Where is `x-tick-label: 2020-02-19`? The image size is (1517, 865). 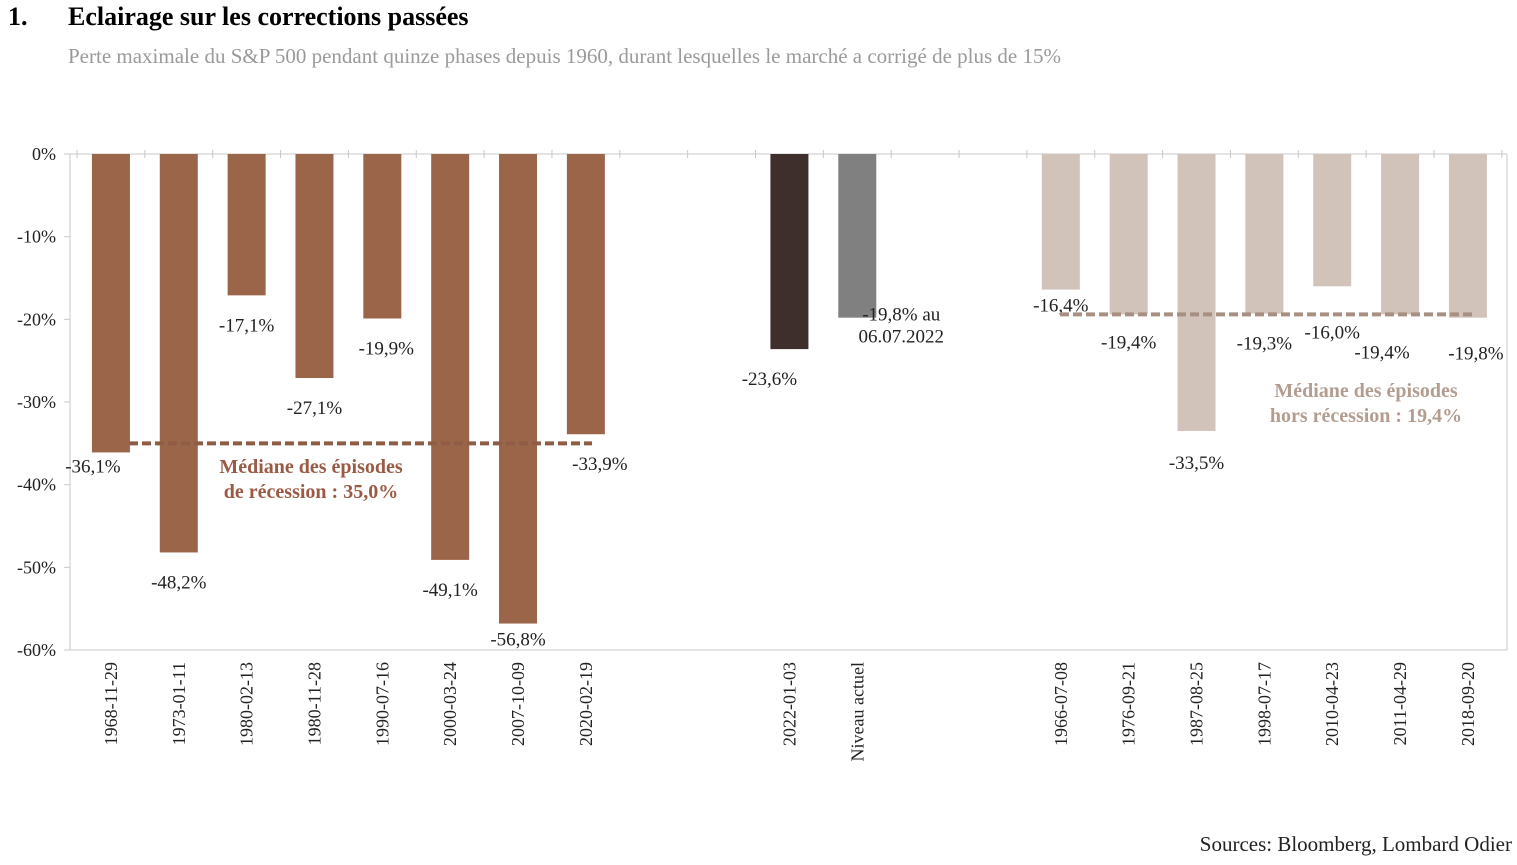
x-tick-label: 2020-02-19 is located at coordinates (586, 704).